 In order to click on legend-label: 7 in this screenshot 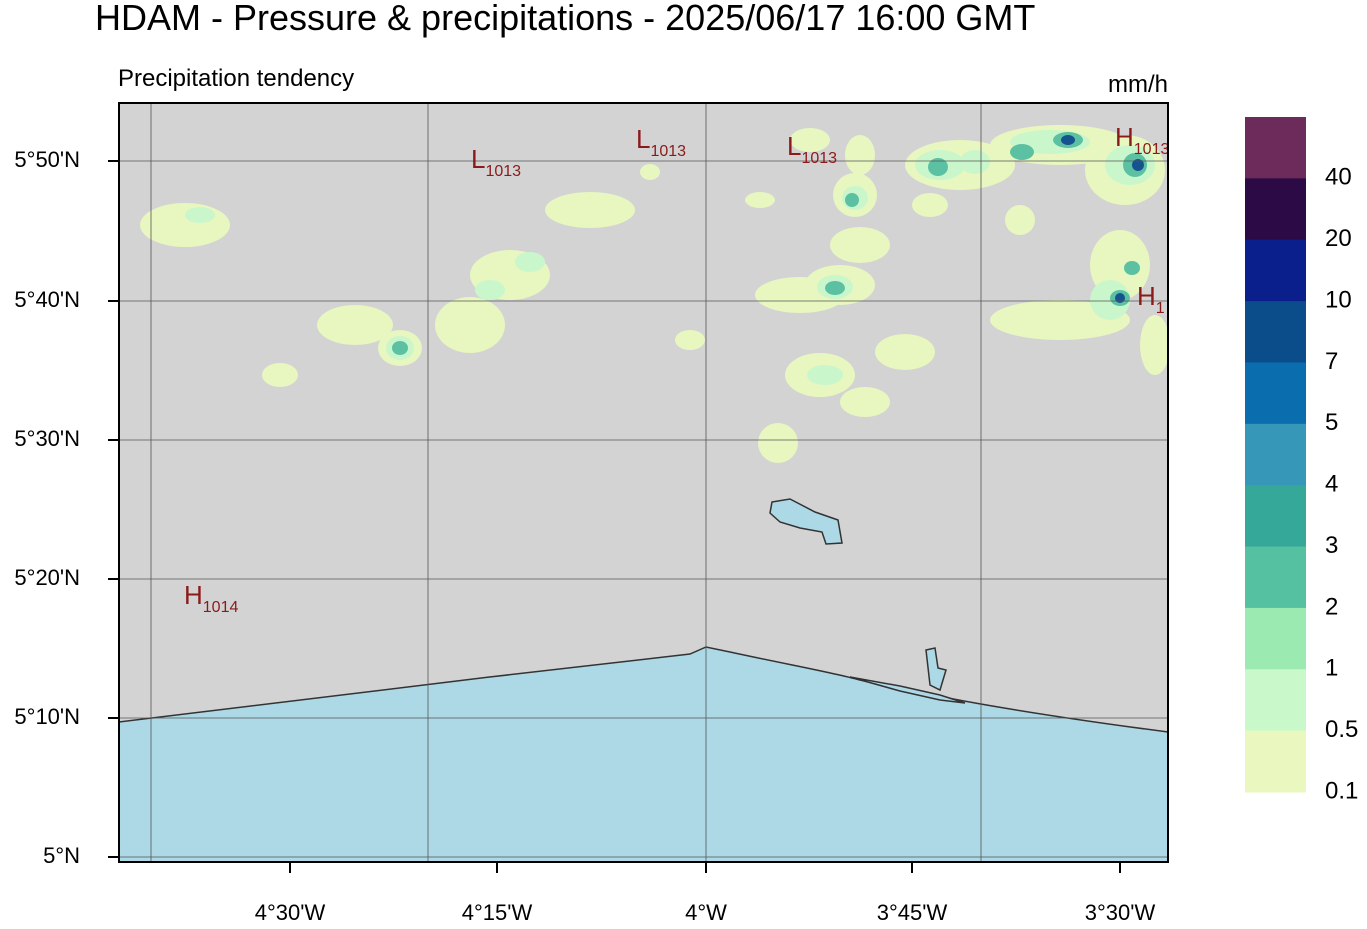, I will do `click(1331, 361)`.